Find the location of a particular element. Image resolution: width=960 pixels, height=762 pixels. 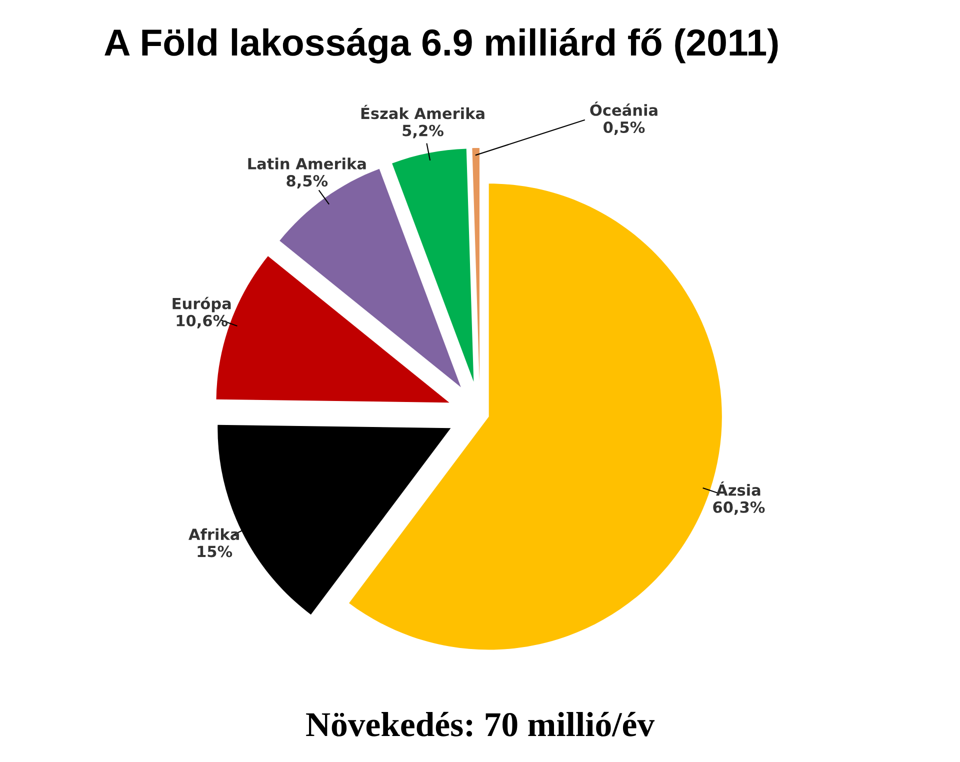

data-label: 5,2% is located at coordinates (423, 131).